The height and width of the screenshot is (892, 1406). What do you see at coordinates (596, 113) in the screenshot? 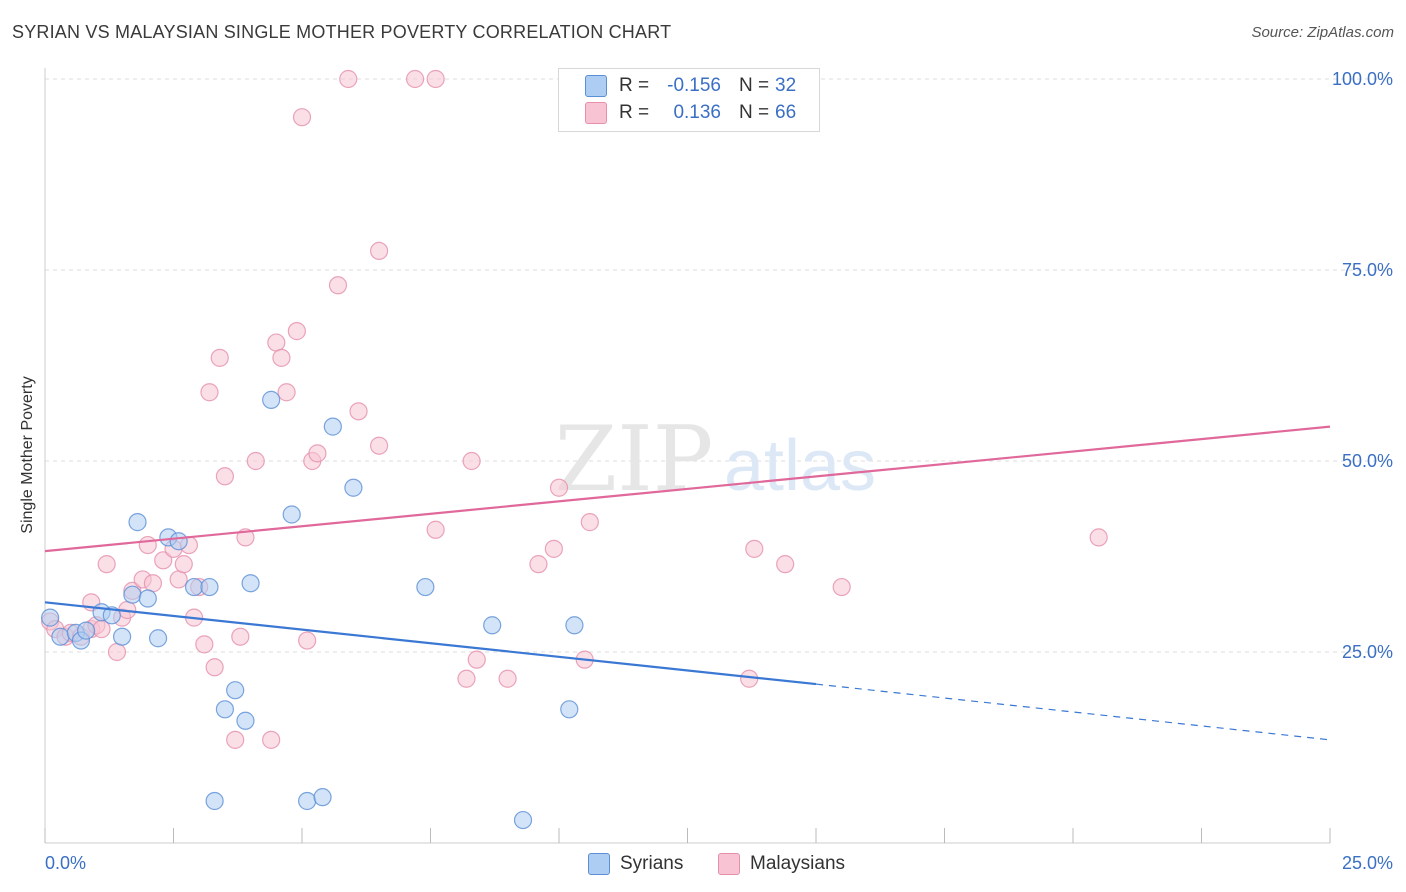
I see `malaysians-swatch` at bounding box center [596, 113].